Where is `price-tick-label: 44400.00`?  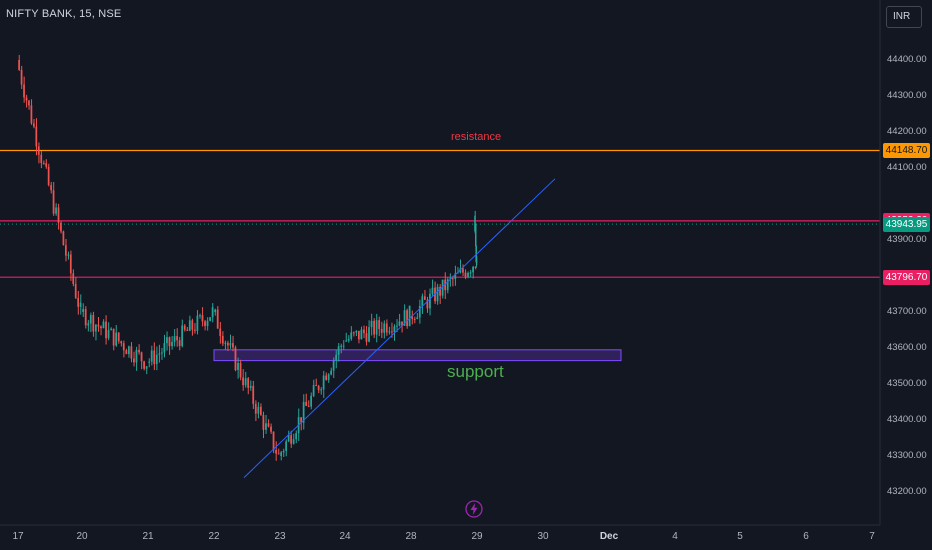
price-tick-label: 44400.00 is located at coordinates (907, 59).